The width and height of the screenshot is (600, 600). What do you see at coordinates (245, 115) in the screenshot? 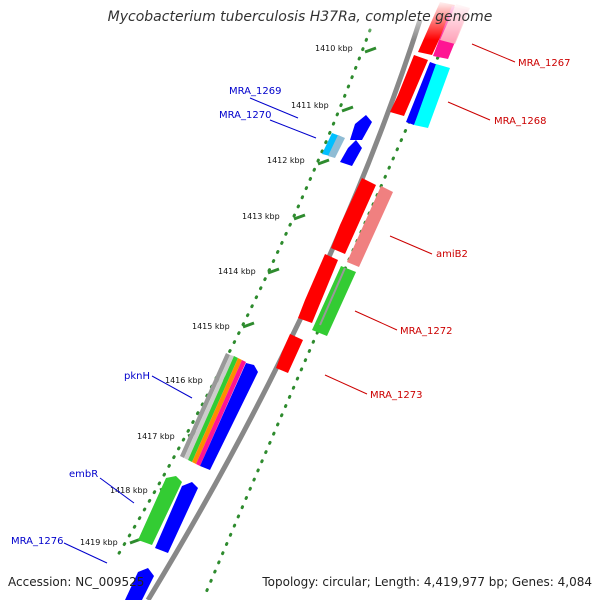
I see `label-mra-1270: MRA_1270` at bounding box center [245, 115].